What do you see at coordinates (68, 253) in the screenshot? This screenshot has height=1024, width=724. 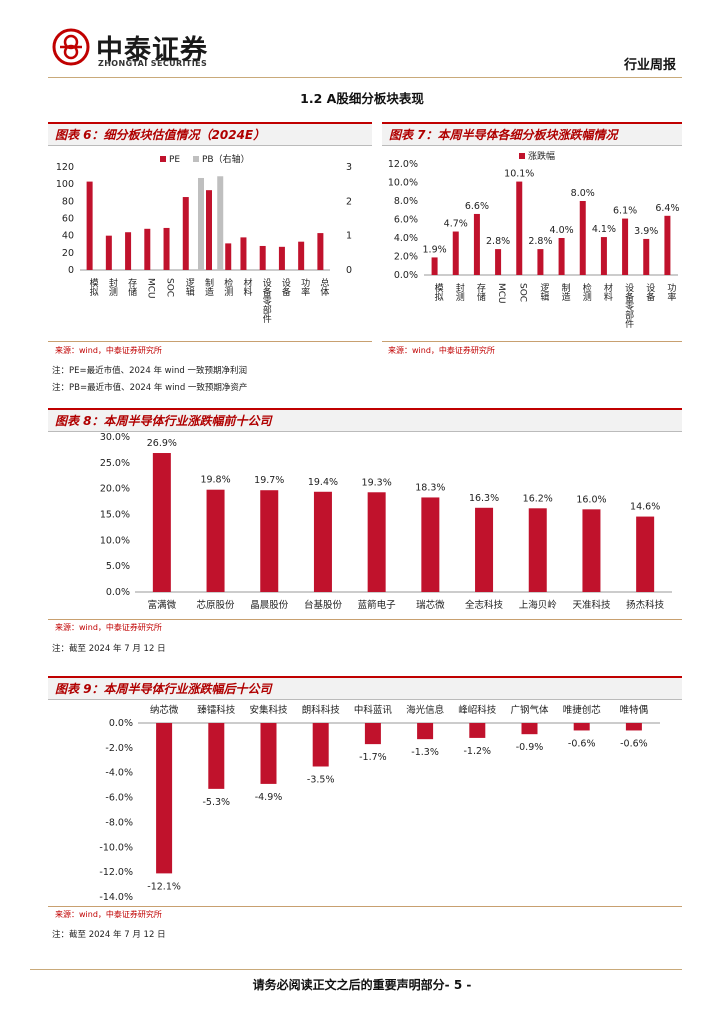 I see `fig6-y-tick: 20` at bounding box center [68, 253].